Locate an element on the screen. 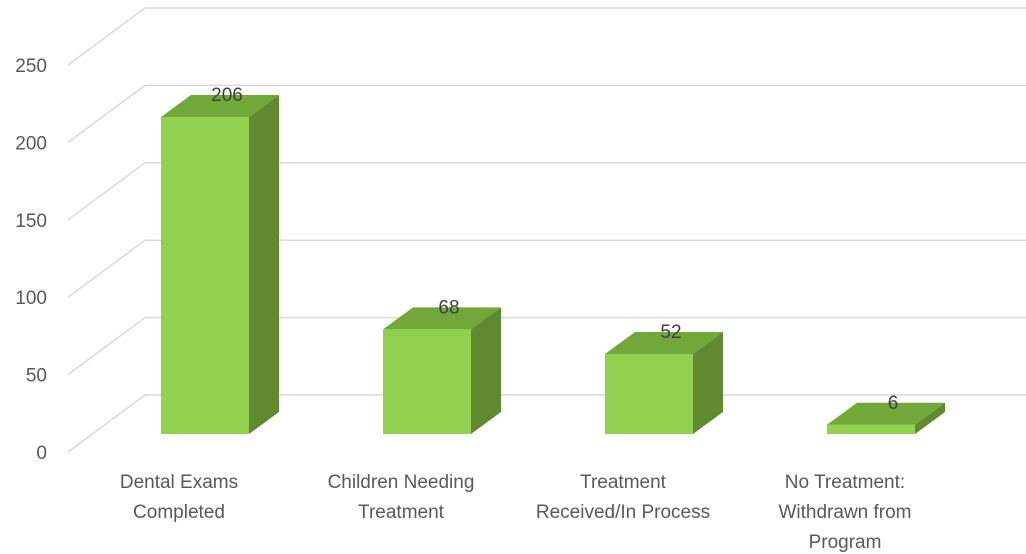 The height and width of the screenshot is (554, 1026). category-label: No Treatment: Withdrawn from Program is located at coordinates (844, 512).